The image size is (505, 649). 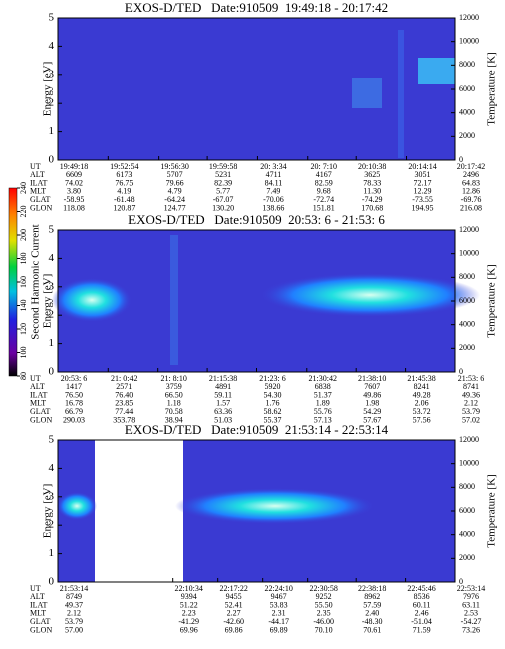 I want to click on ephemeris-value: 57.02, so click(x=471, y=419).